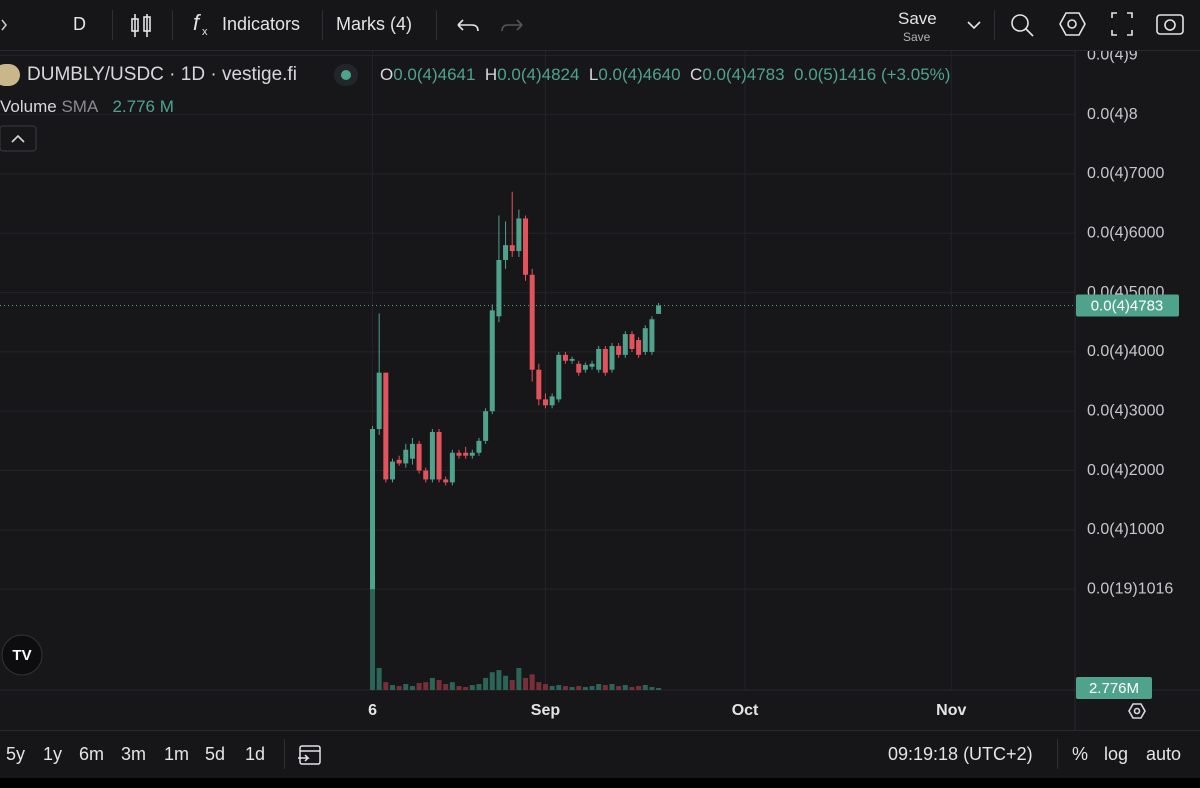 This screenshot has height=788, width=1200. What do you see at coordinates (80, 106) in the screenshot?
I see `sma-label: SMA` at bounding box center [80, 106].